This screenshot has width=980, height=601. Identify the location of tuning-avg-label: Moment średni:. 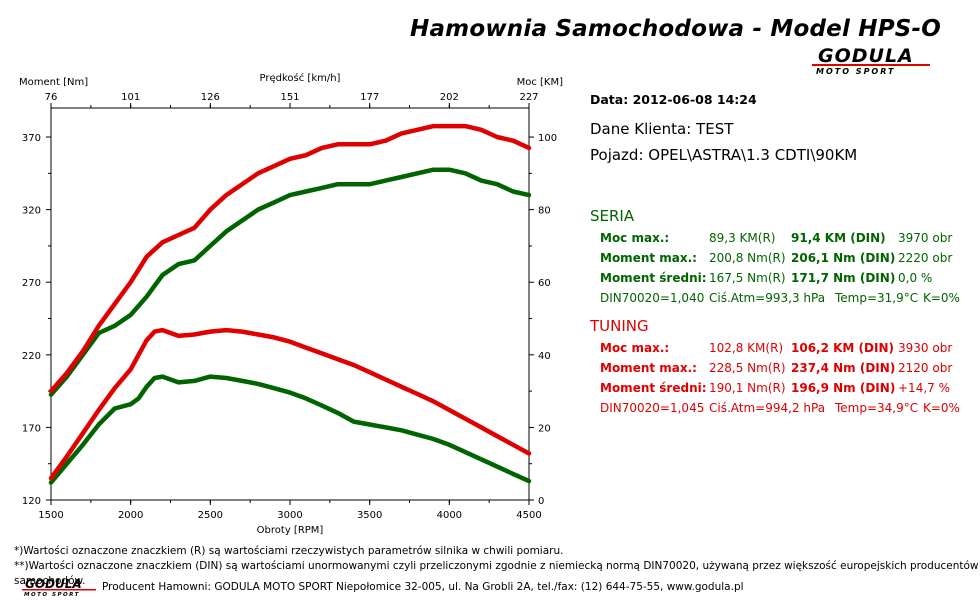
(653, 388).